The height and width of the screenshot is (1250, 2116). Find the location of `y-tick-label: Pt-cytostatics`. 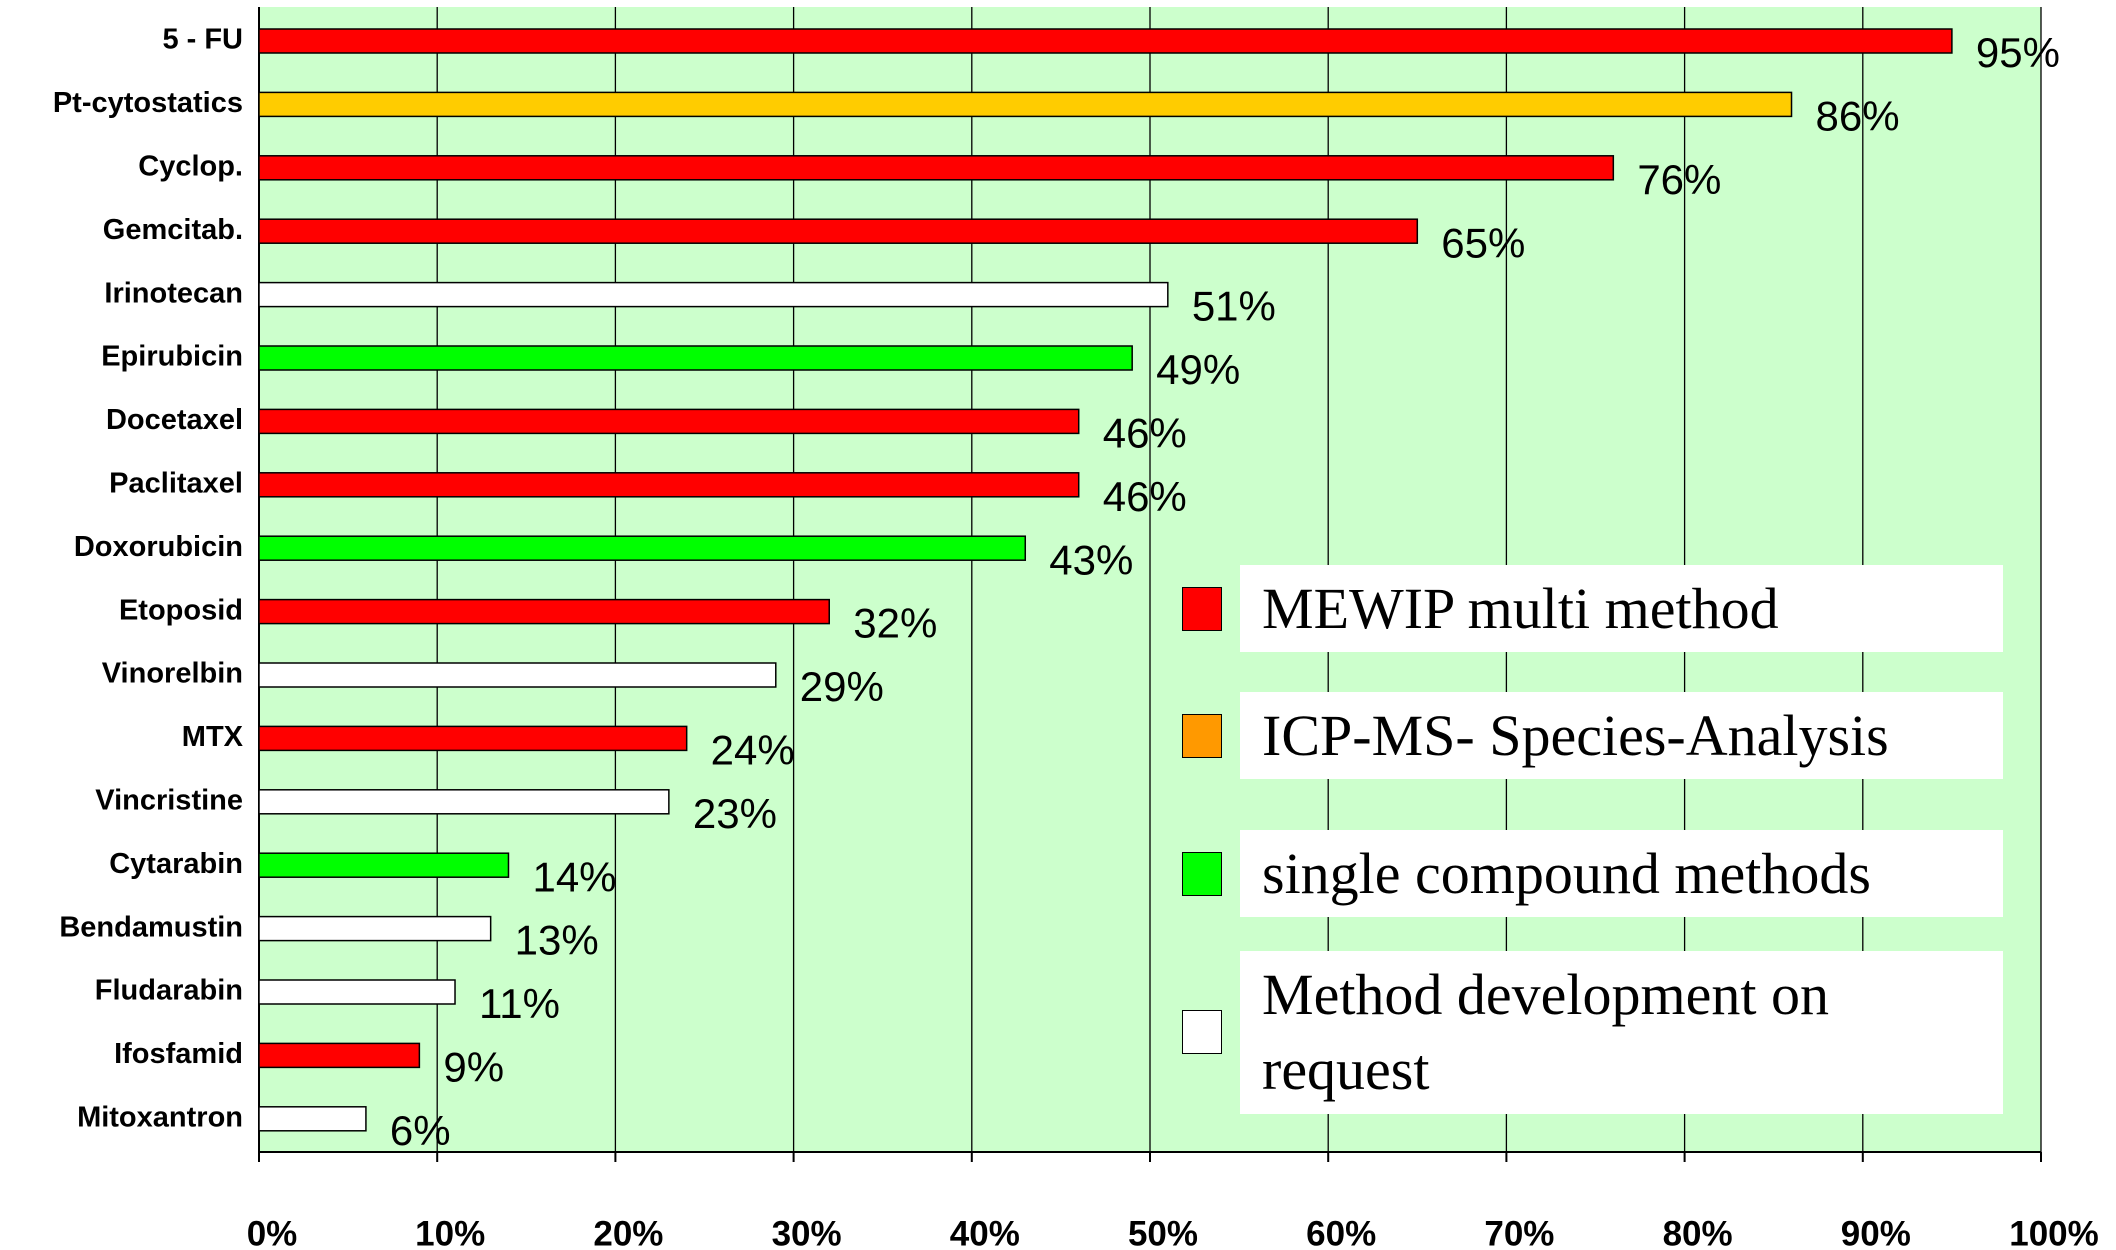

y-tick-label: Pt-cytostatics is located at coordinates (148, 103).